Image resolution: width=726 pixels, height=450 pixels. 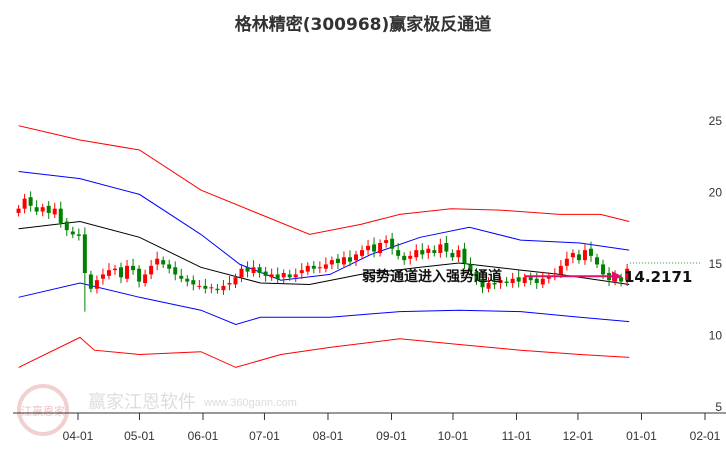 I want to click on signal-arrow-head, so click(x=617, y=276).